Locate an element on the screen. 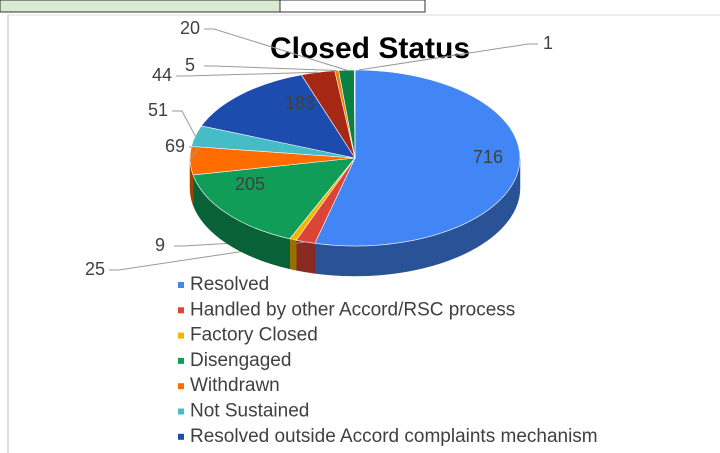  data-label: 69 is located at coordinates (175, 146).